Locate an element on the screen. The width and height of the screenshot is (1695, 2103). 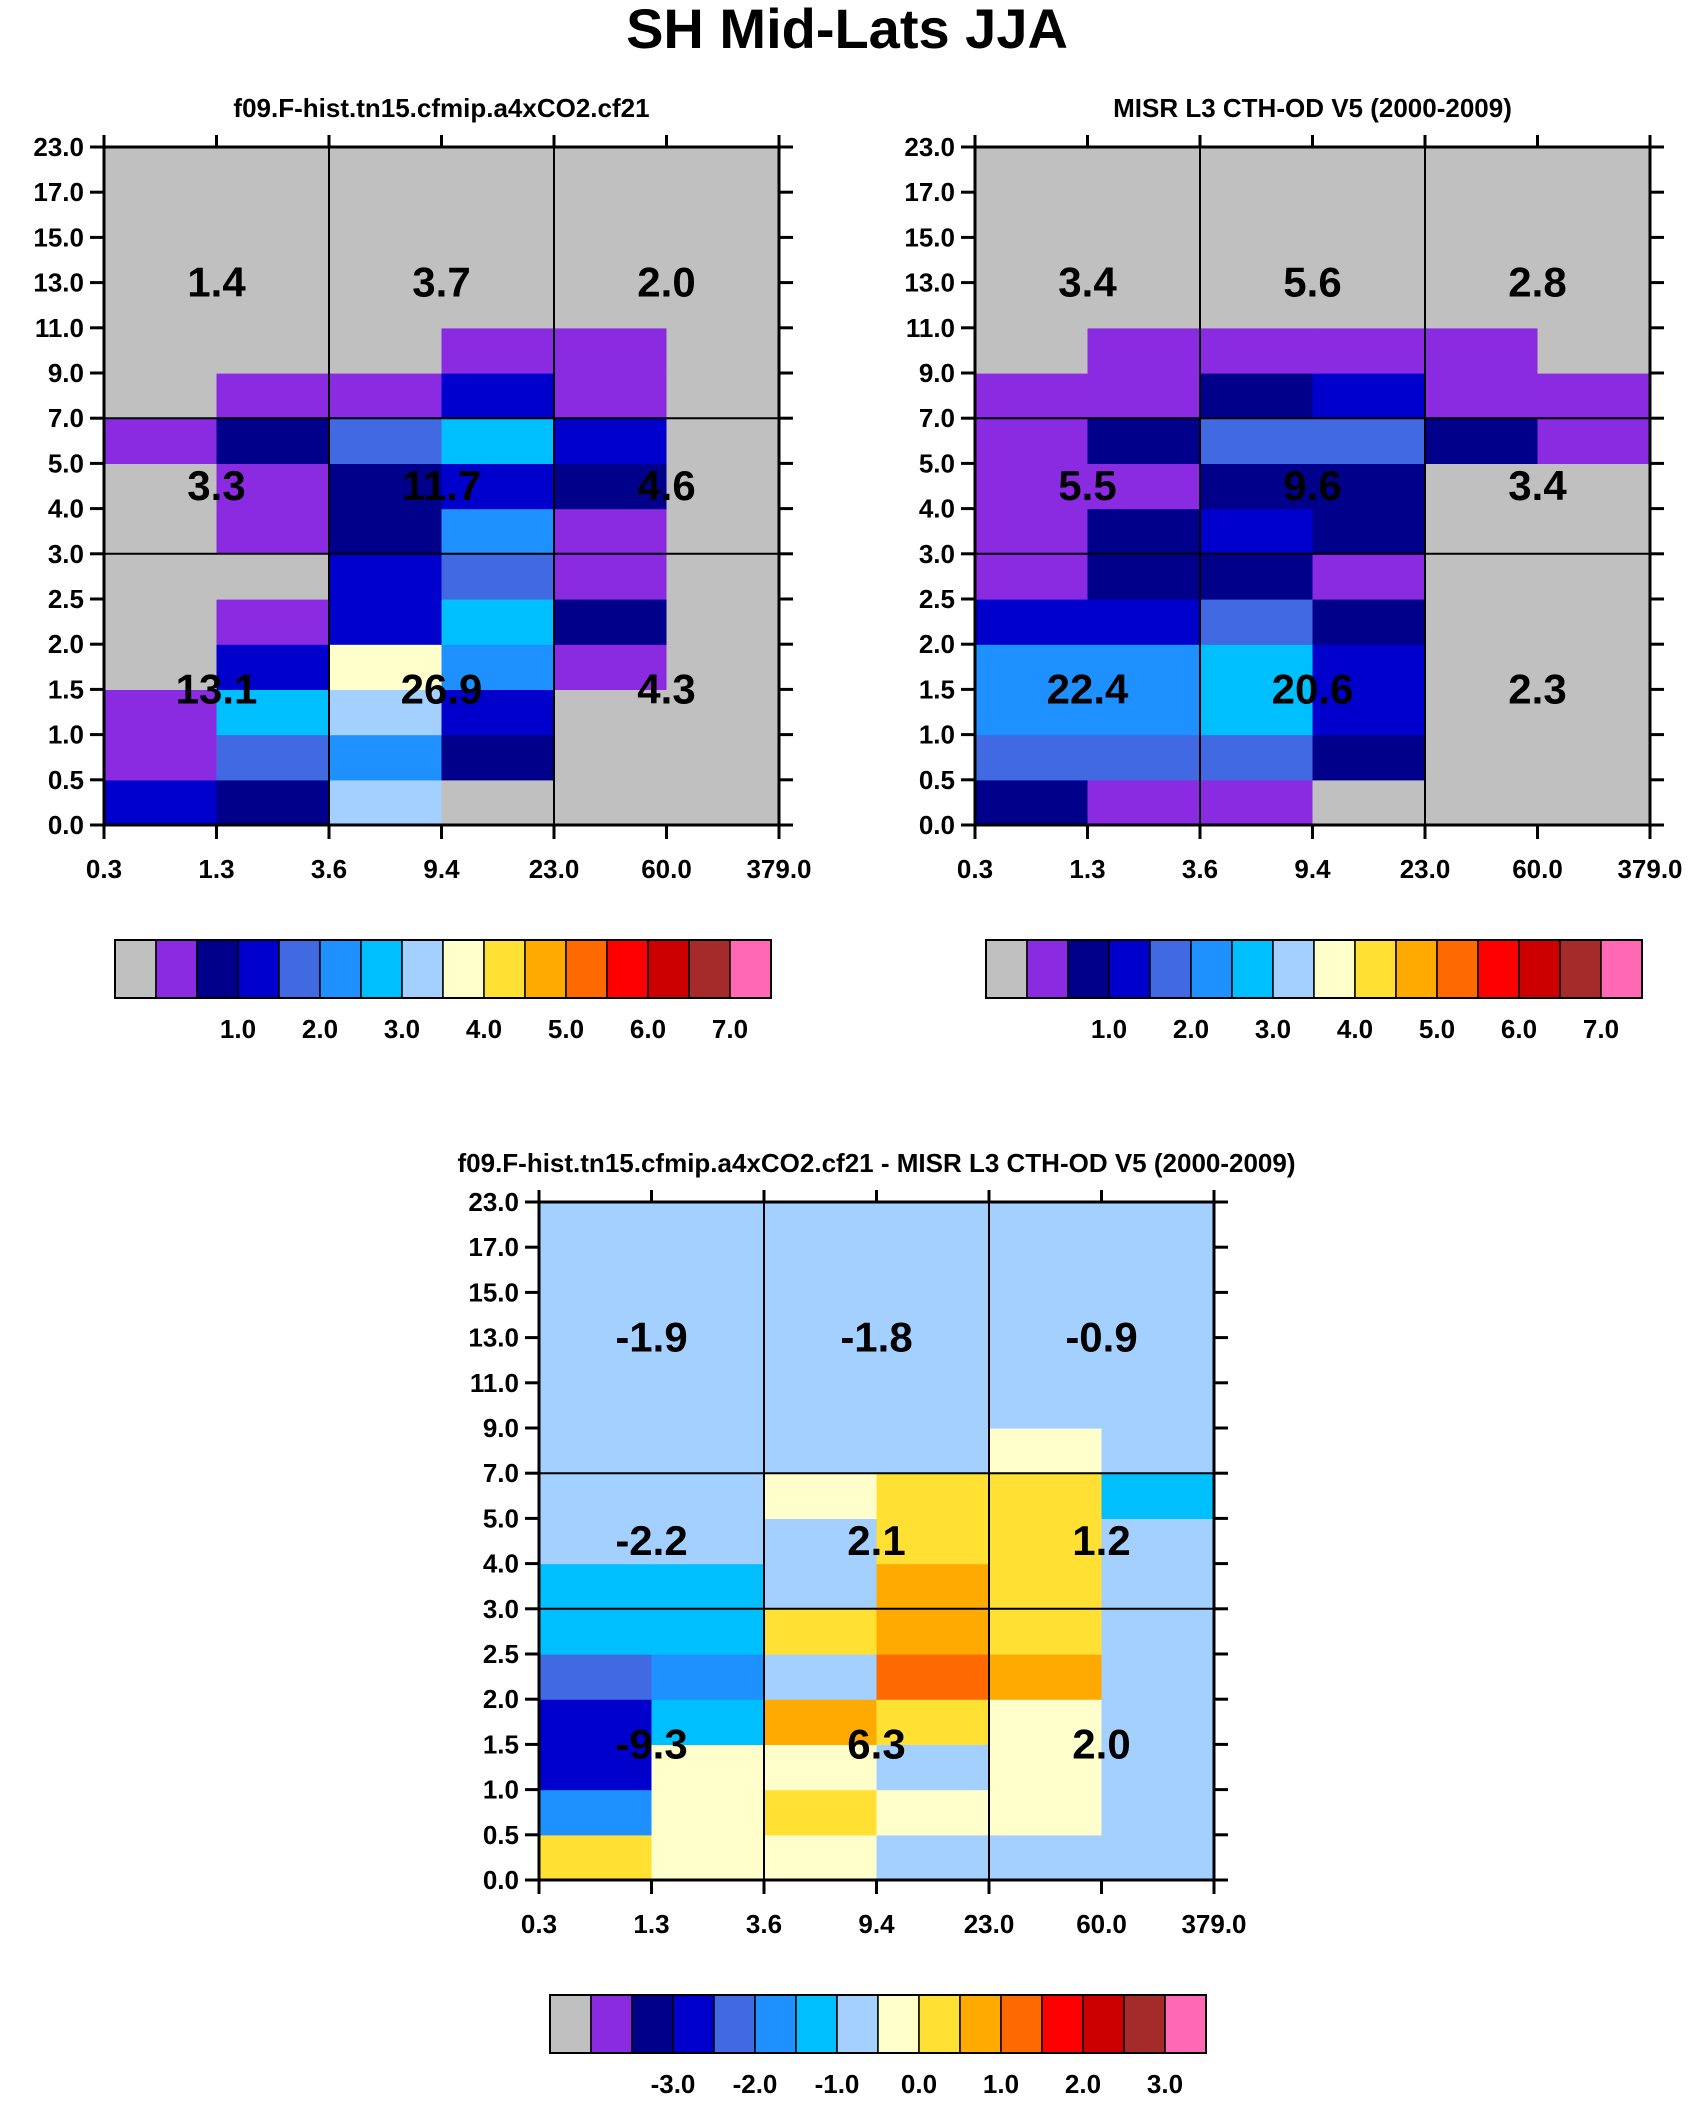
aggregate-value-label: -2.2 is located at coordinates (651, 1540).